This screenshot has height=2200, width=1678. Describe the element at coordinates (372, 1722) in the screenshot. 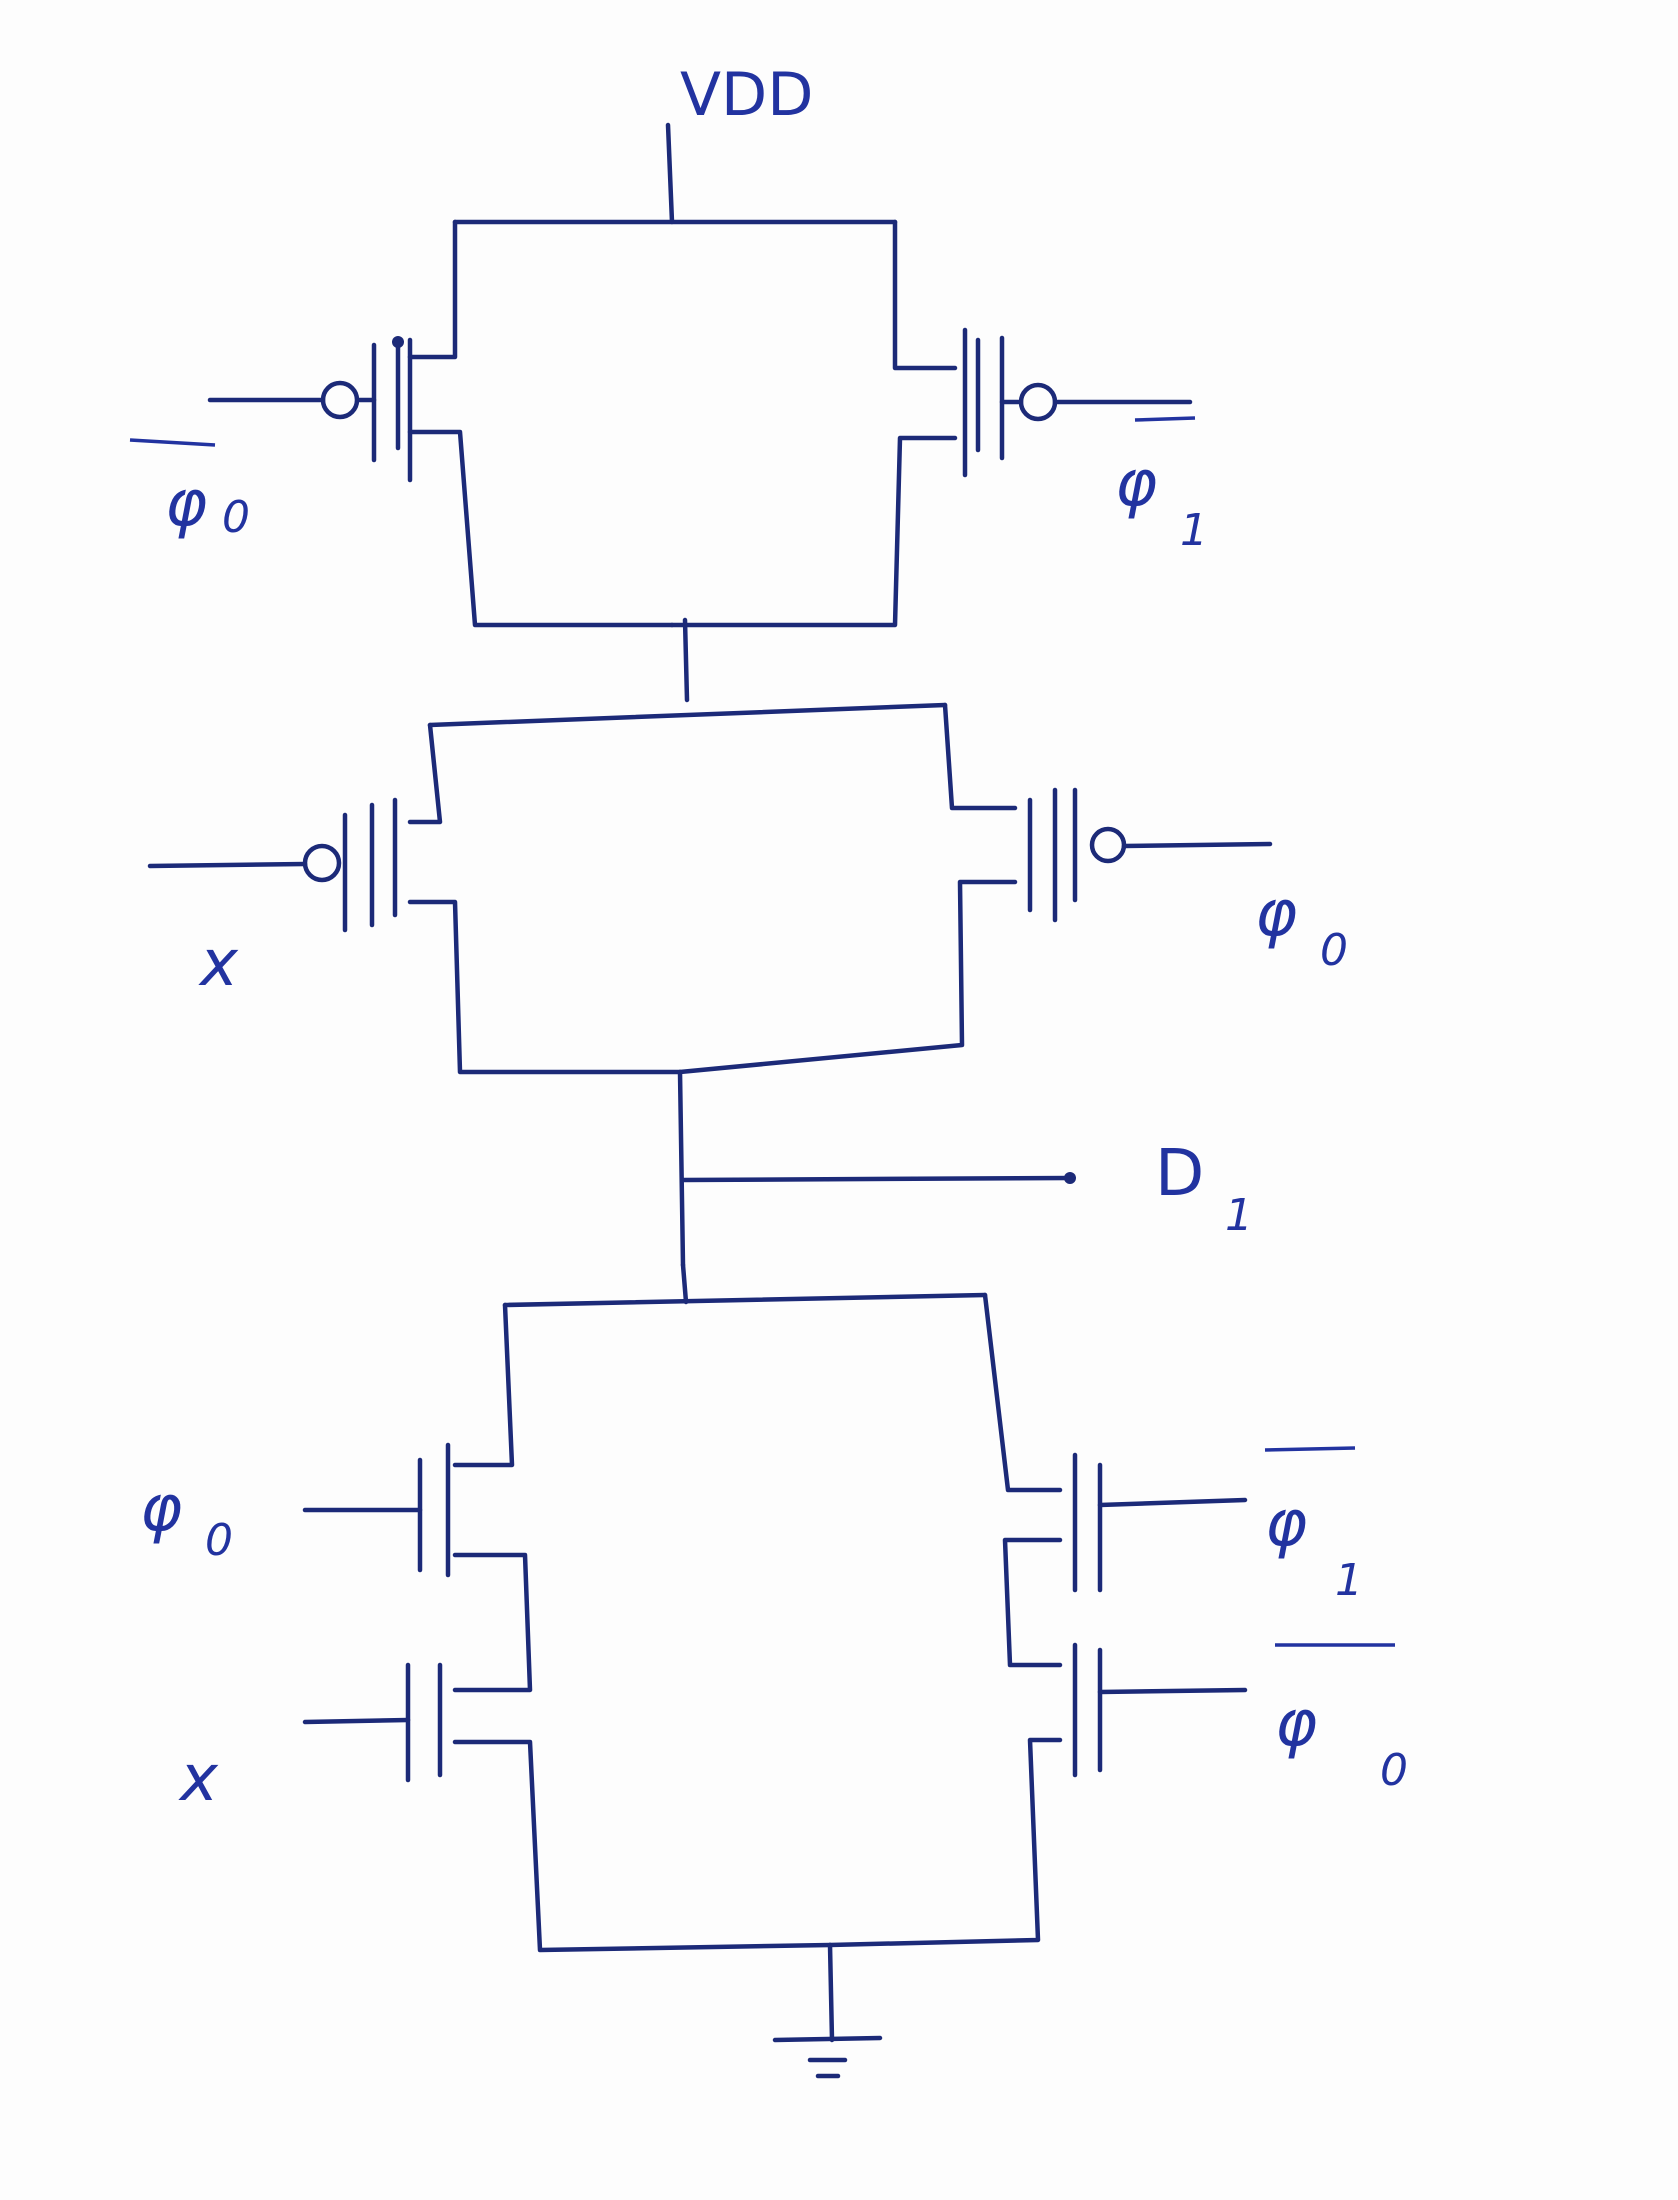

I see `nmos-x-transistor` at that location.